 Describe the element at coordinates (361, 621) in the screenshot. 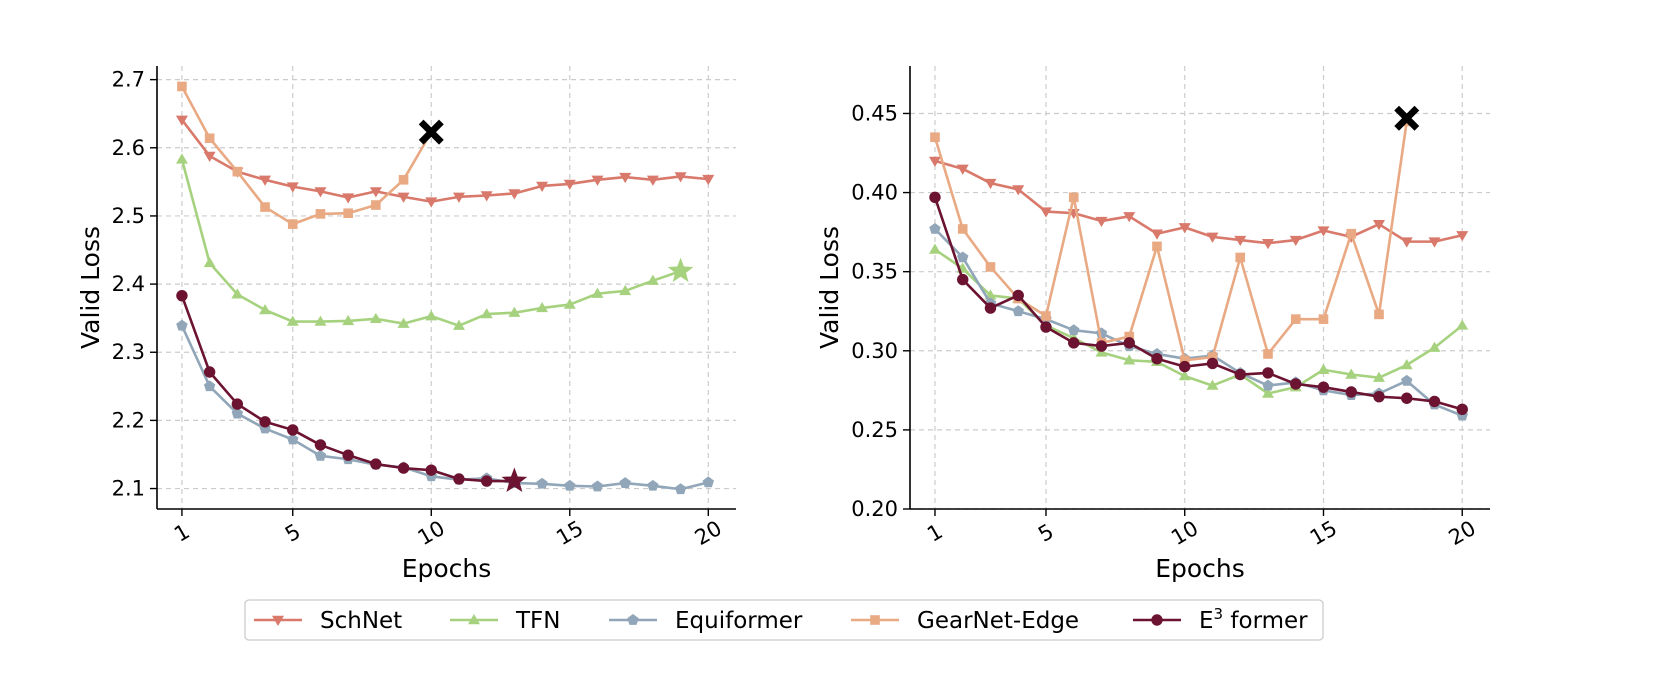

I see `legend-label: SchNet` at that location.